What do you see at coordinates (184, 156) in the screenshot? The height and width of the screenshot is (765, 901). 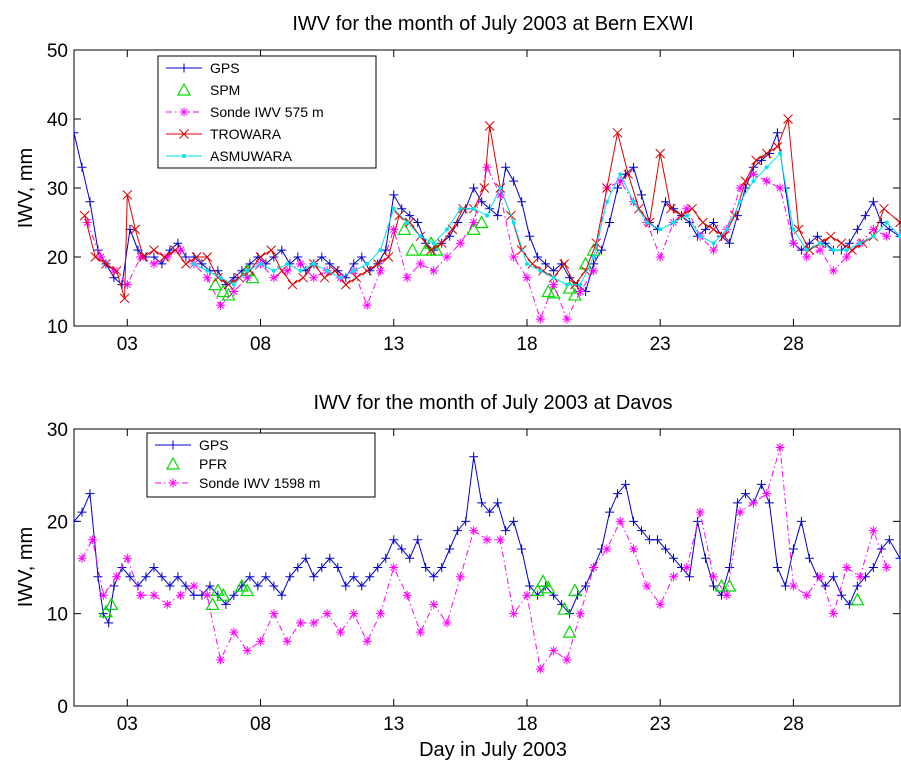 I see `legend-marker` at bounding box center [184, 156].